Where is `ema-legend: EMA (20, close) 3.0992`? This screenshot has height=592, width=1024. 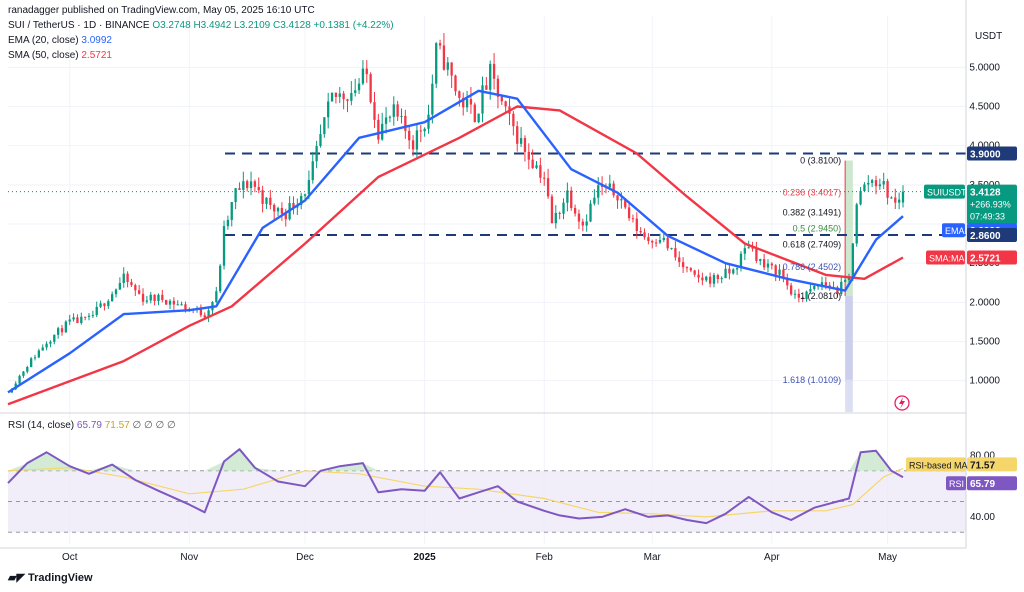 ema-legend: EMA (20, close) 3.0992 is located at coordinates (60, 40).